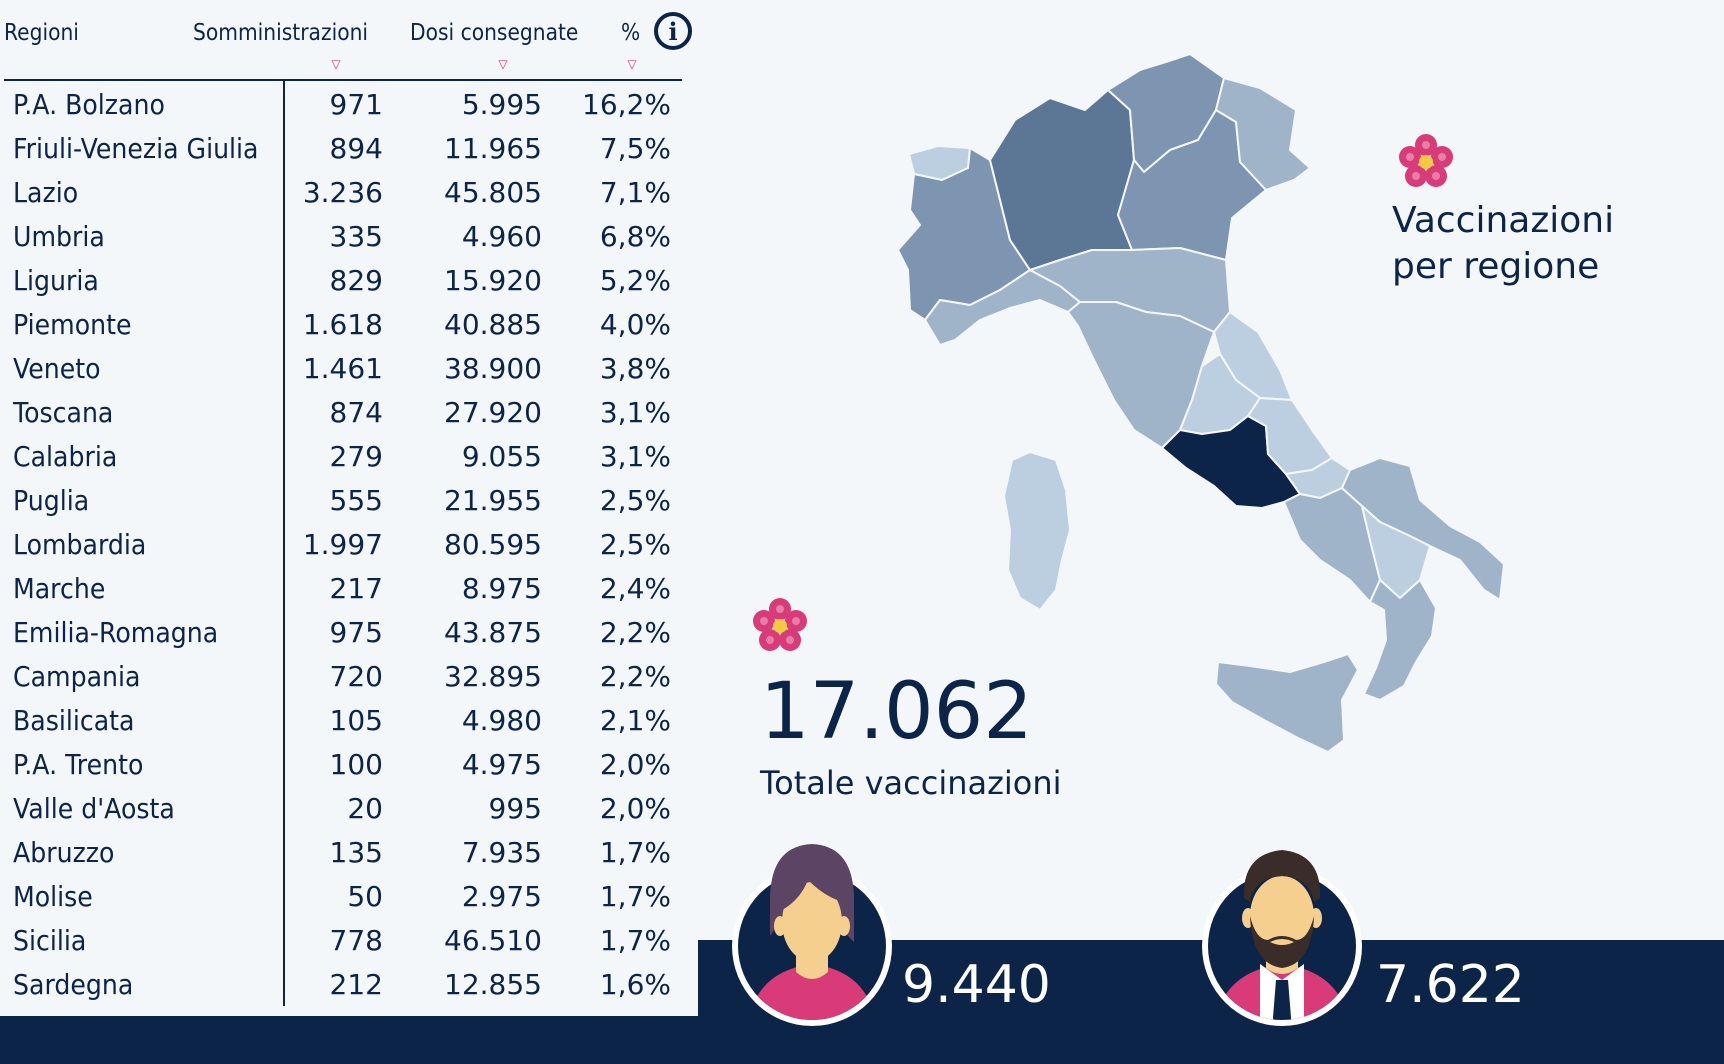 This screenshot has height=1064, width=1724. I want to click on table-row: Abruzzo 135 7.935 1,7%, so click(345, 854).